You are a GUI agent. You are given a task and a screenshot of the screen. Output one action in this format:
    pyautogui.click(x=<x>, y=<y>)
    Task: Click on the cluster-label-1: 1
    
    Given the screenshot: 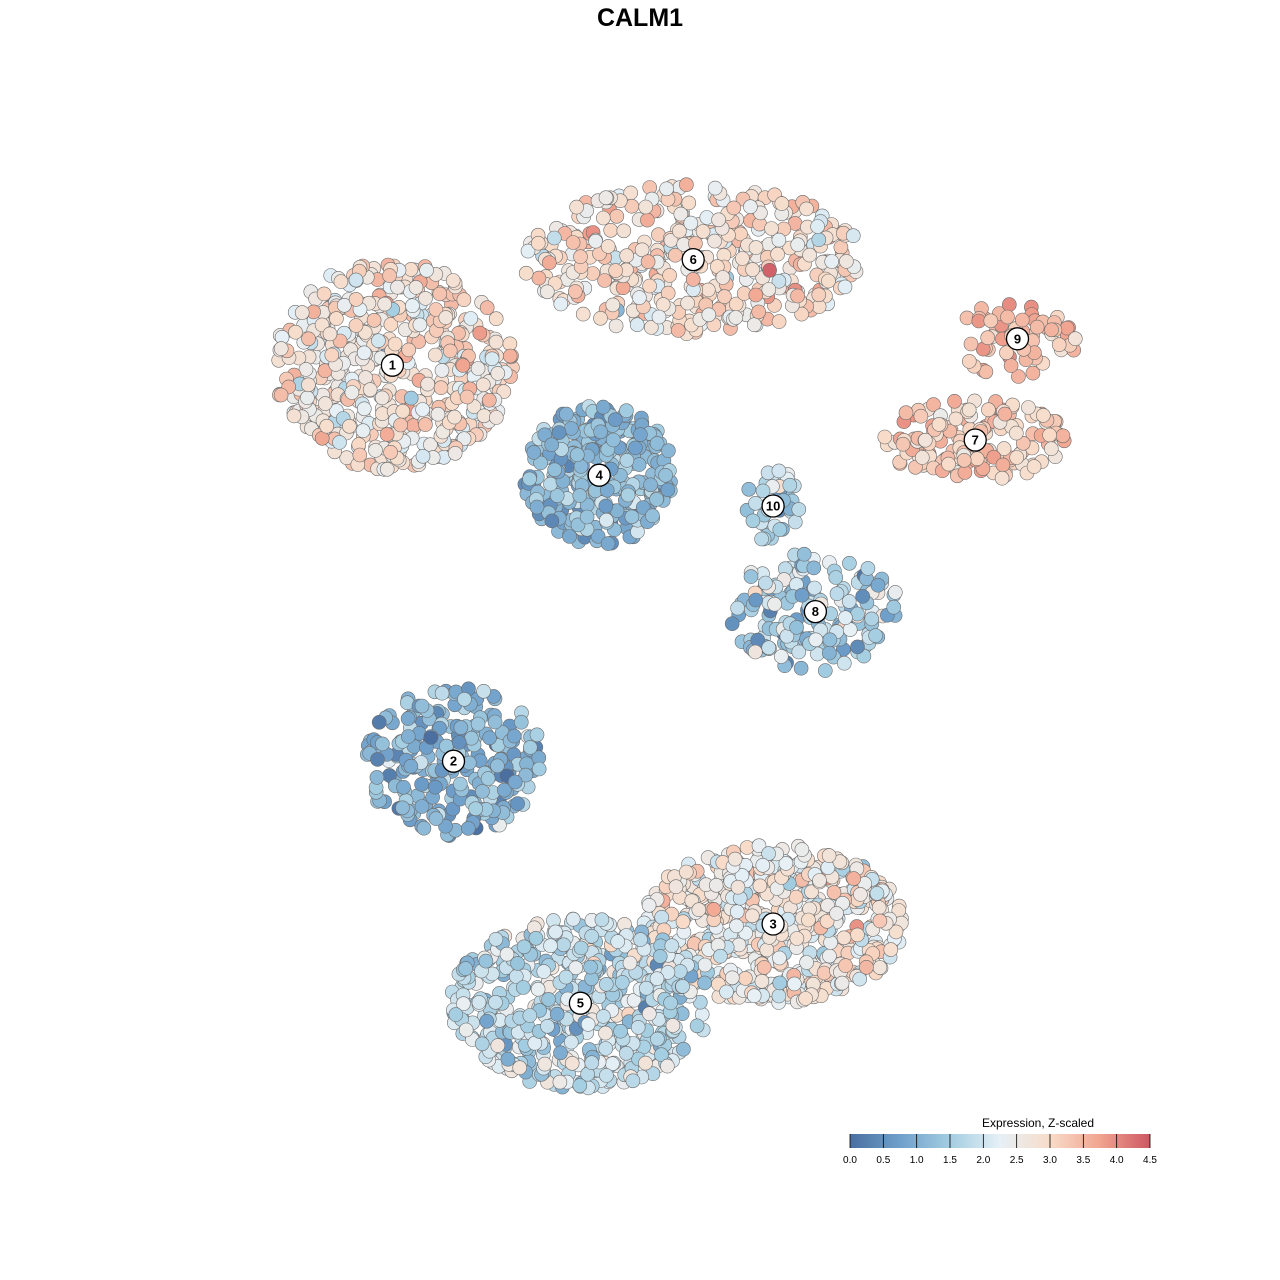 What is the action you would take?
    pyautogui.click(x=392, y=365)
    